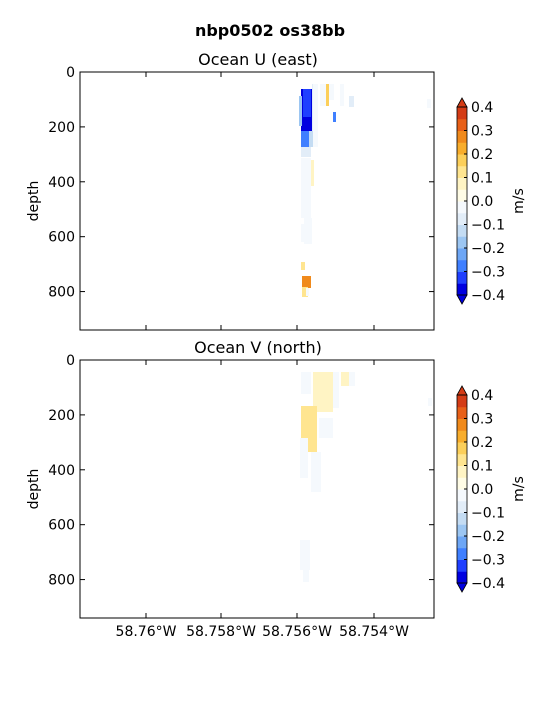  I want to click on panel-u-colorbar: 0.4 0.3 0.2 0.1 0.0 −0.1 −0.2 −0.3 −0.4, so click(480, 201).